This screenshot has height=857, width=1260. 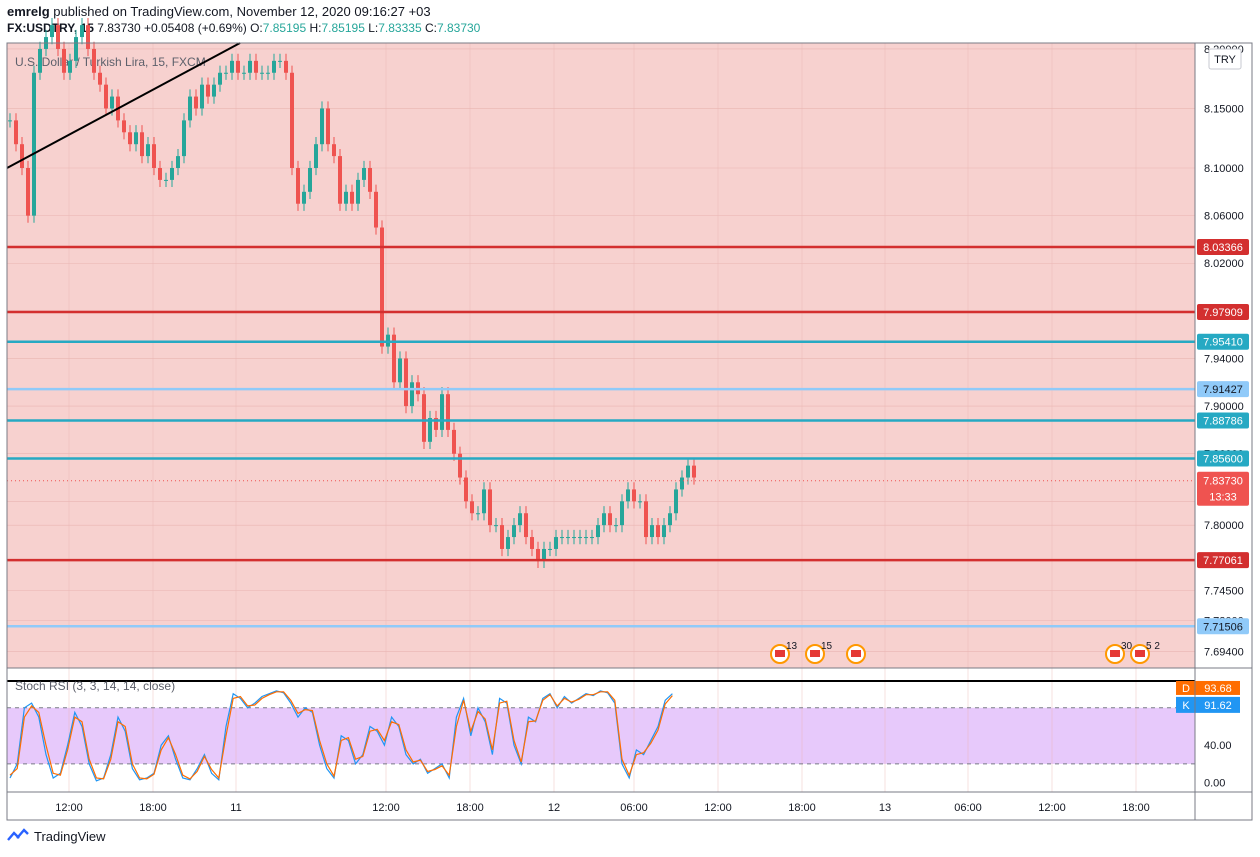 I want to click on x-tick-label: 06:00, so click(x=968, y=808).